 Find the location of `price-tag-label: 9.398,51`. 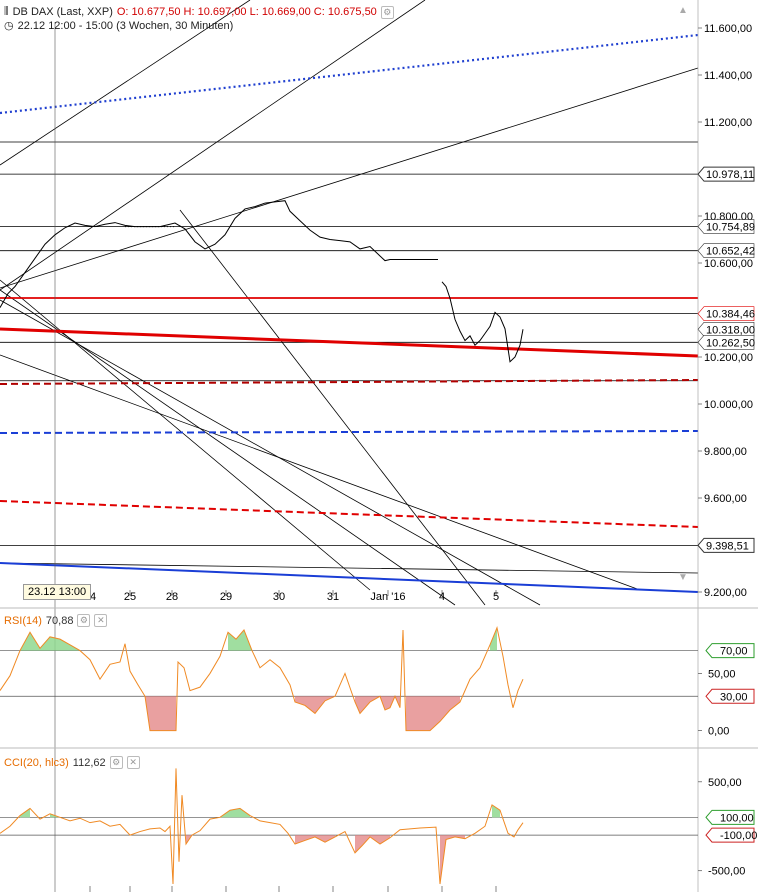

price-tag-label: 9.398,51 is located at coordinates (727, 546).